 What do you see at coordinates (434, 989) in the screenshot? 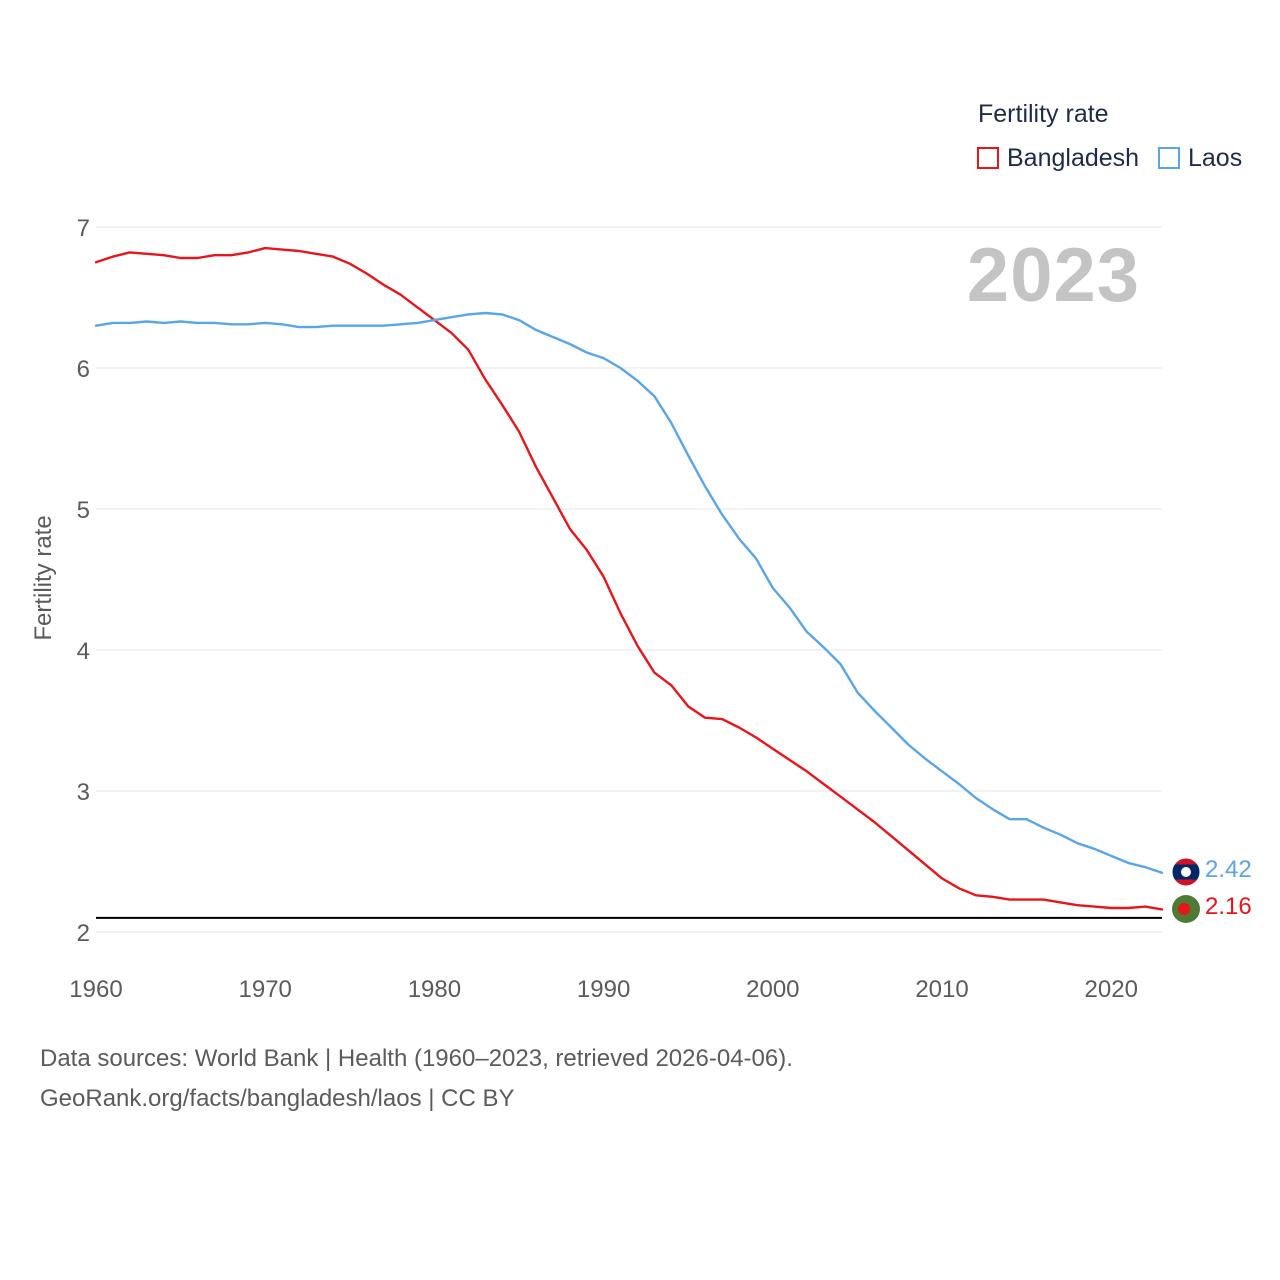
I see `x-tick-label: 1980` at bounding box center [434, 989].